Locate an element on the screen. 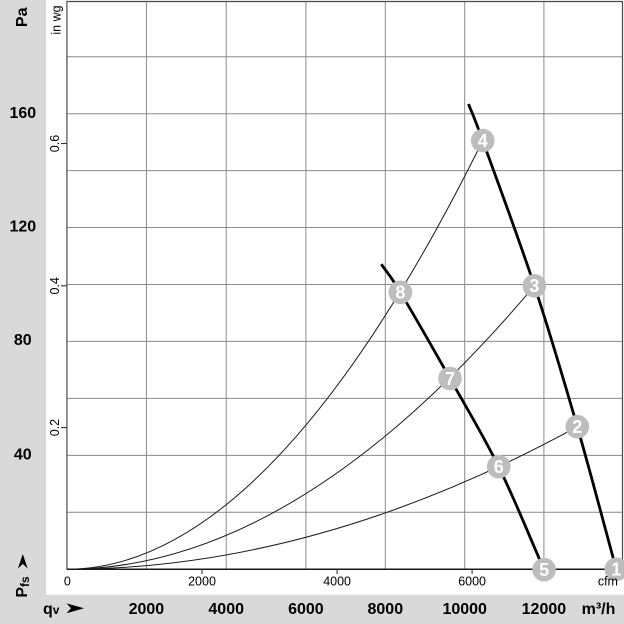  svg-text: 80 is located at coordinates (23, 340).